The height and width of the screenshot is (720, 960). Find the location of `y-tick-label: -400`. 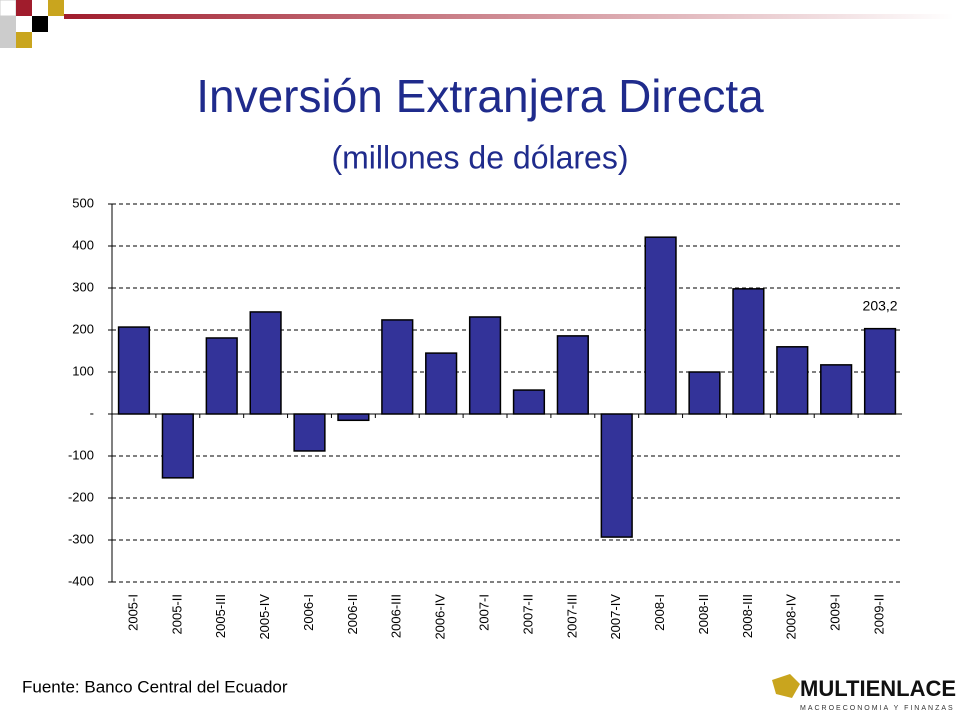

y-tick-label: -400 is located at coordinates (81, 580).